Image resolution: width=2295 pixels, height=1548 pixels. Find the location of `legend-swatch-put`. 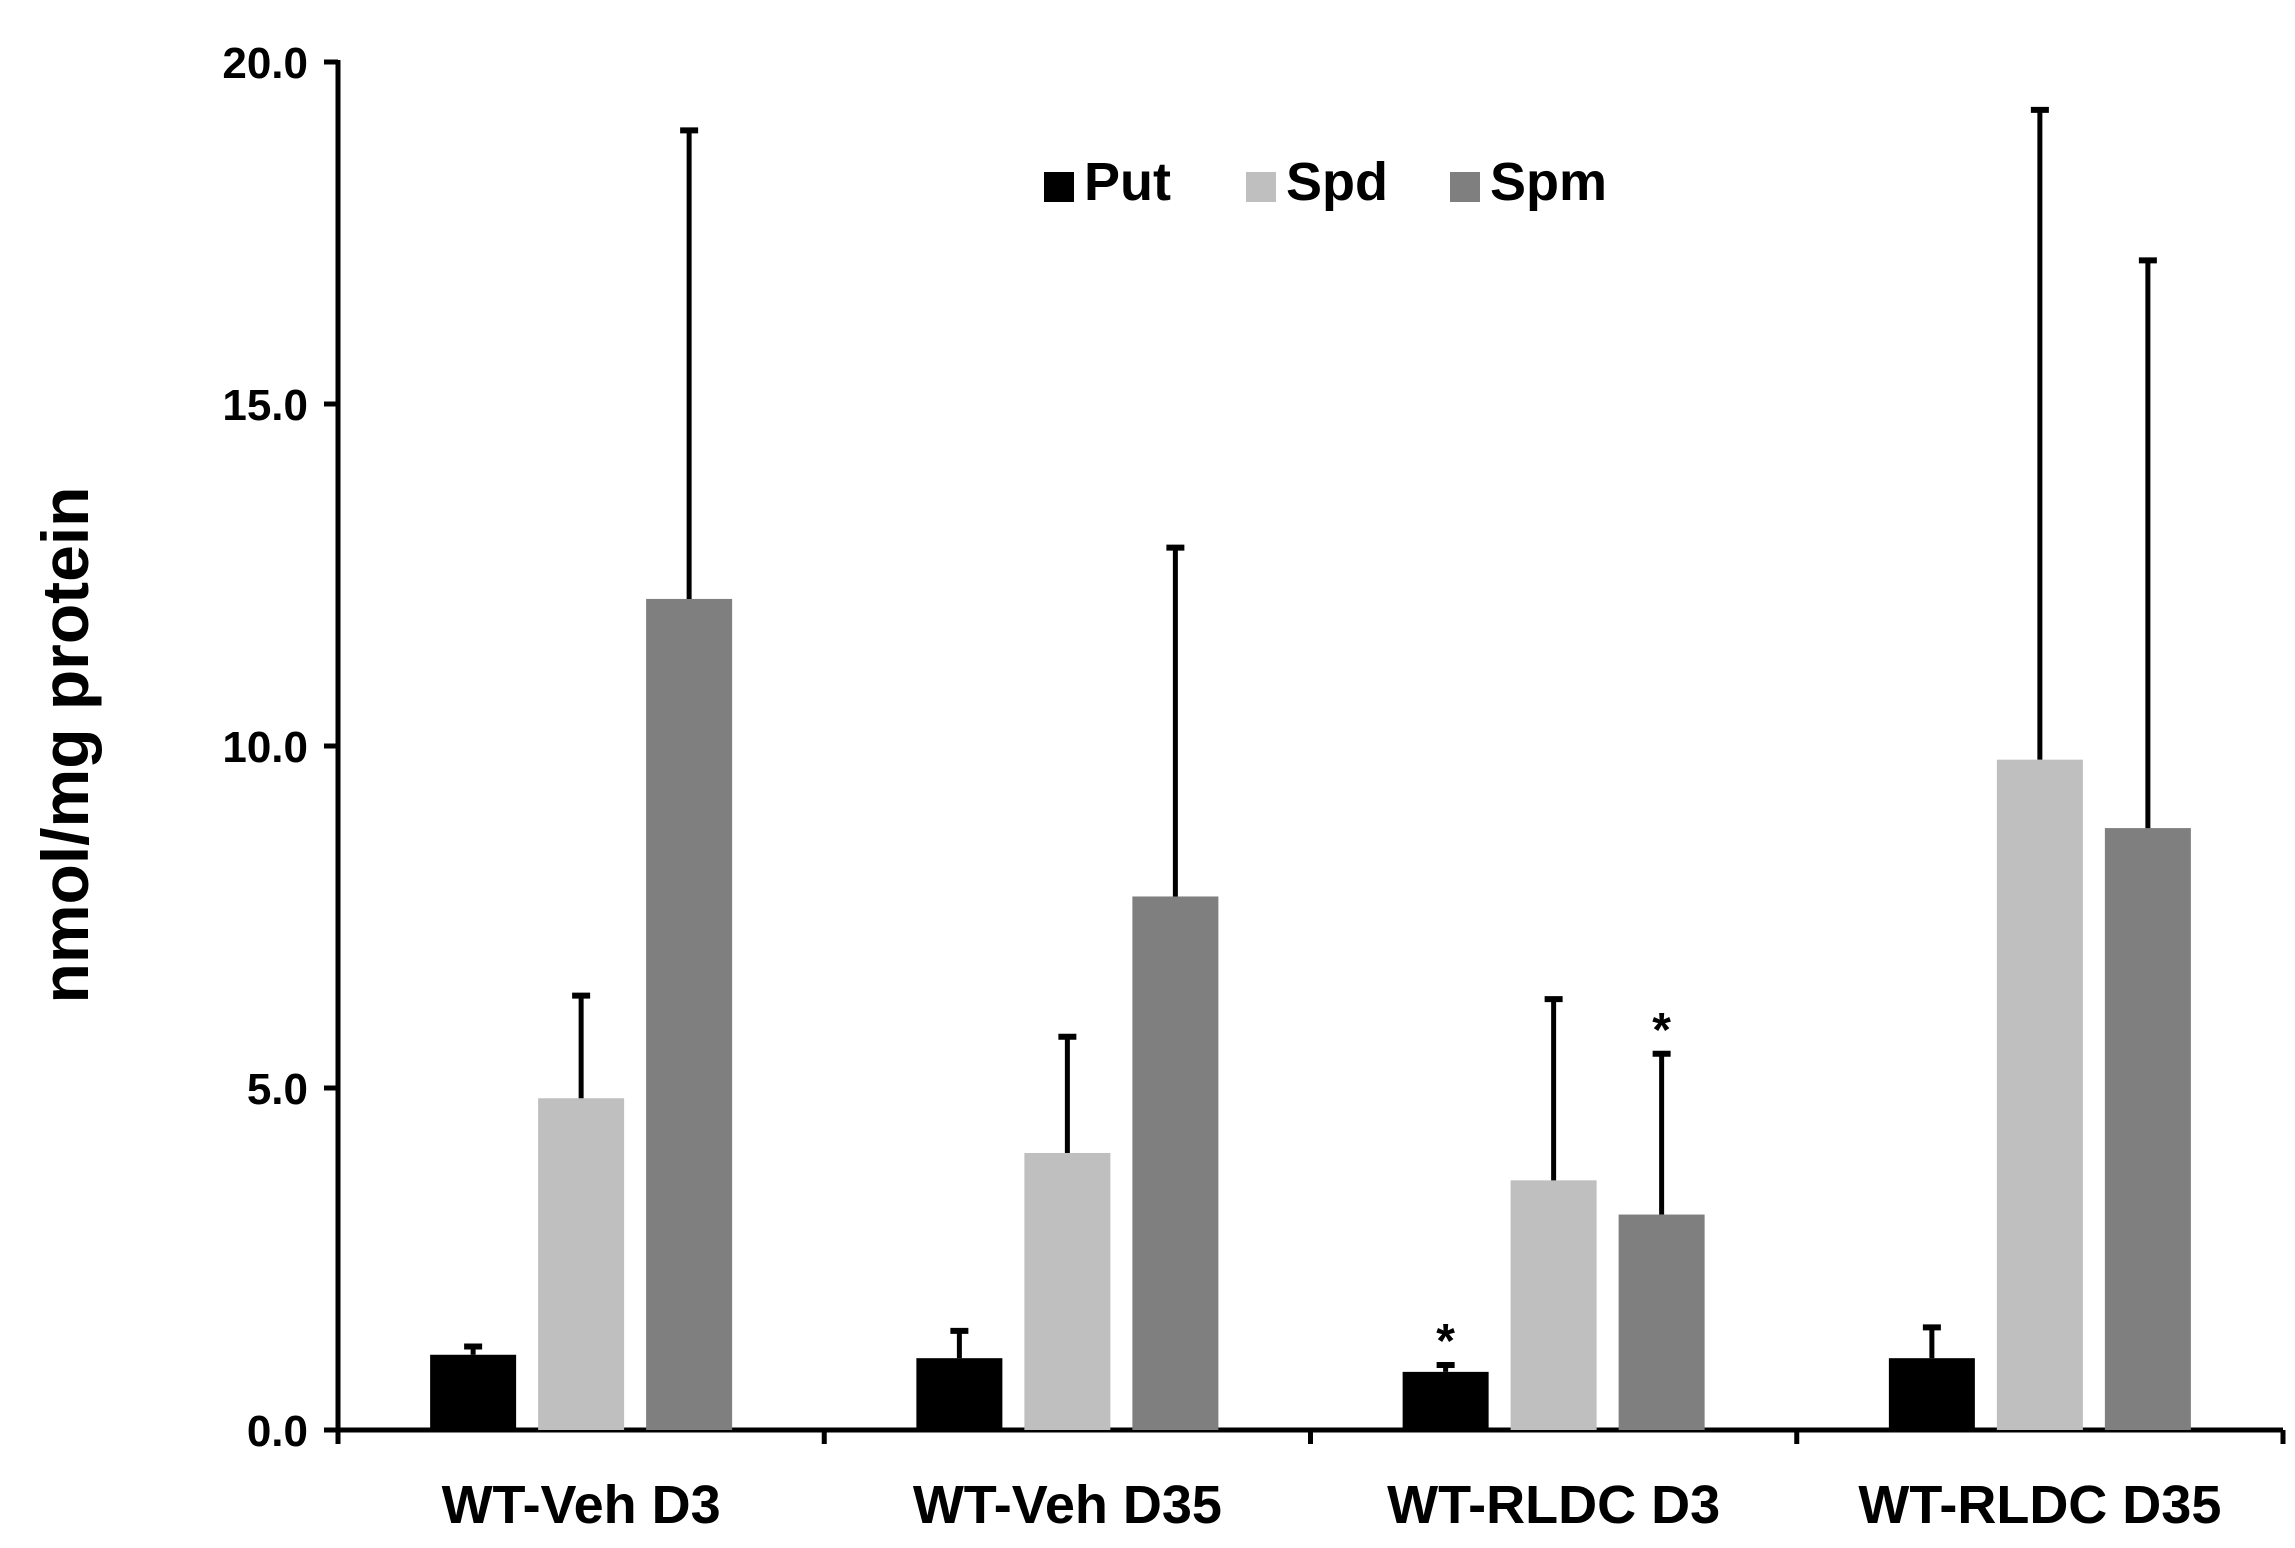

legend-swatch-put is located at coordinates (1059, 187).